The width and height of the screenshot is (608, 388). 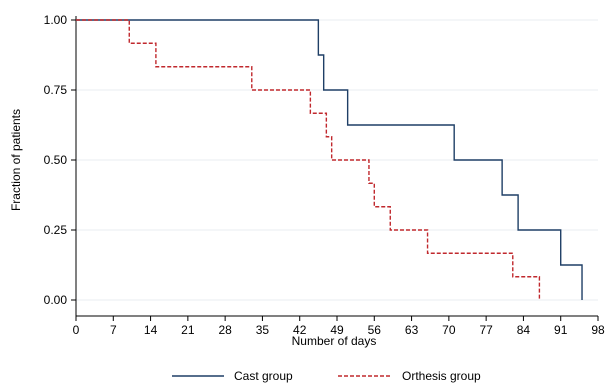 I want to click on x-tick-label: 49, so click(x=337, y=330).